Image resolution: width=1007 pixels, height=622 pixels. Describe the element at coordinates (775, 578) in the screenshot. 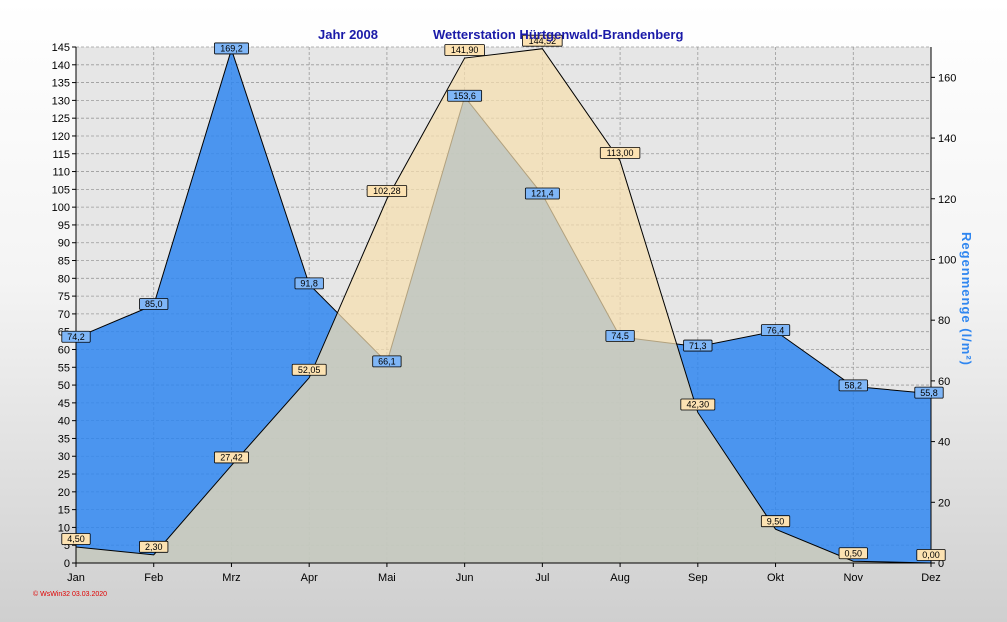

I see `x-tick-label: Okt` at that location.